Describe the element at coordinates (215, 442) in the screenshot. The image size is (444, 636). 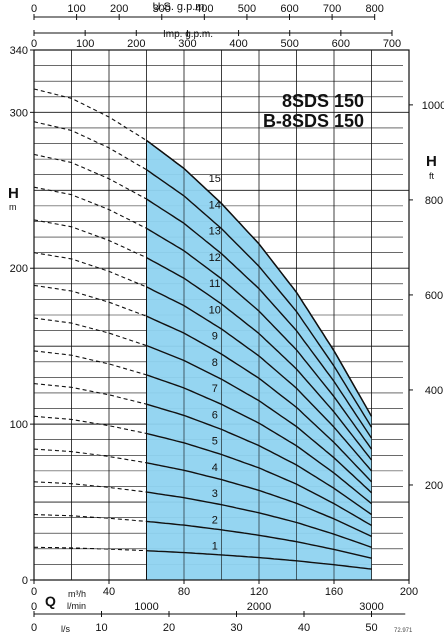
I see `curve-label-5: 5` at that location.